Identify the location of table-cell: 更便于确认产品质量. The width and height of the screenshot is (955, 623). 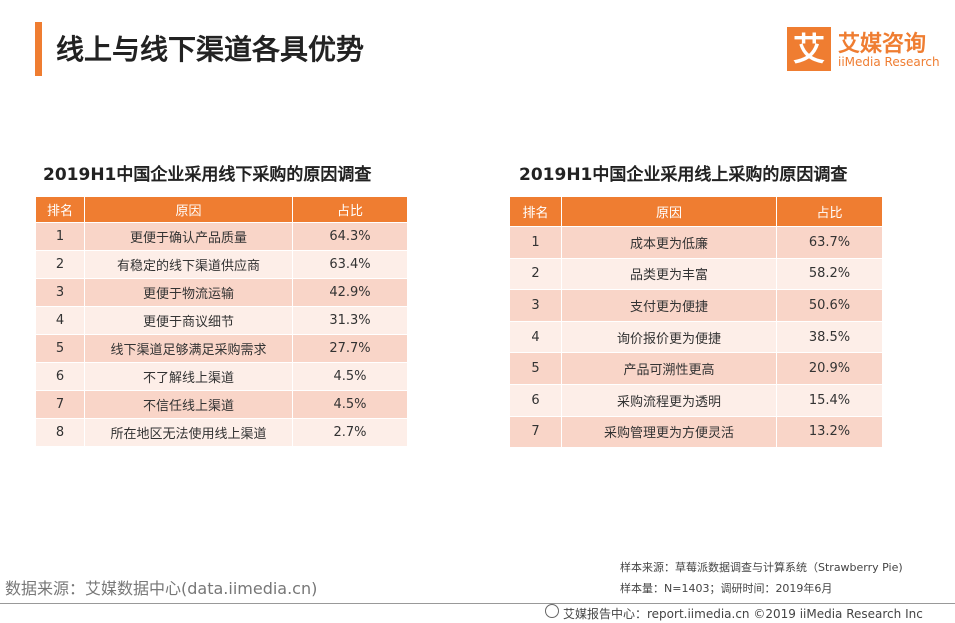
(189, 236).